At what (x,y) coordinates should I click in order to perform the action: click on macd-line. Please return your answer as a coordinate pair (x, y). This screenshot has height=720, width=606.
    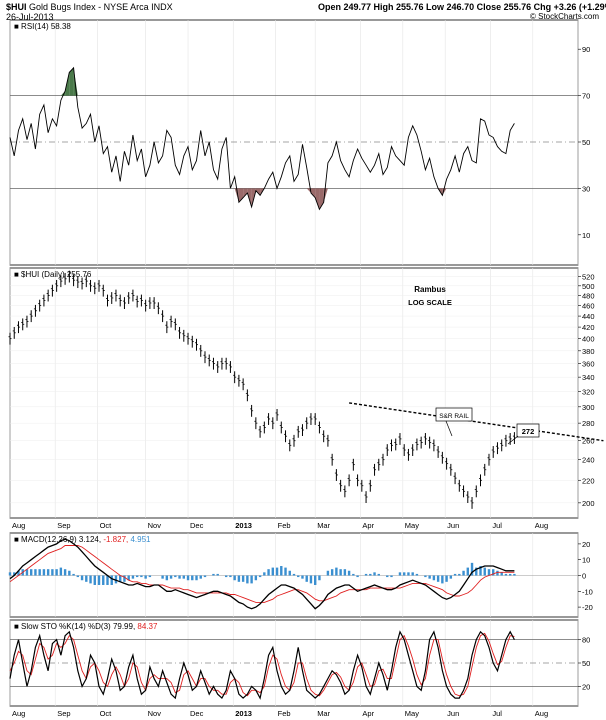
    Looking at the image, I should click on (262, 574).